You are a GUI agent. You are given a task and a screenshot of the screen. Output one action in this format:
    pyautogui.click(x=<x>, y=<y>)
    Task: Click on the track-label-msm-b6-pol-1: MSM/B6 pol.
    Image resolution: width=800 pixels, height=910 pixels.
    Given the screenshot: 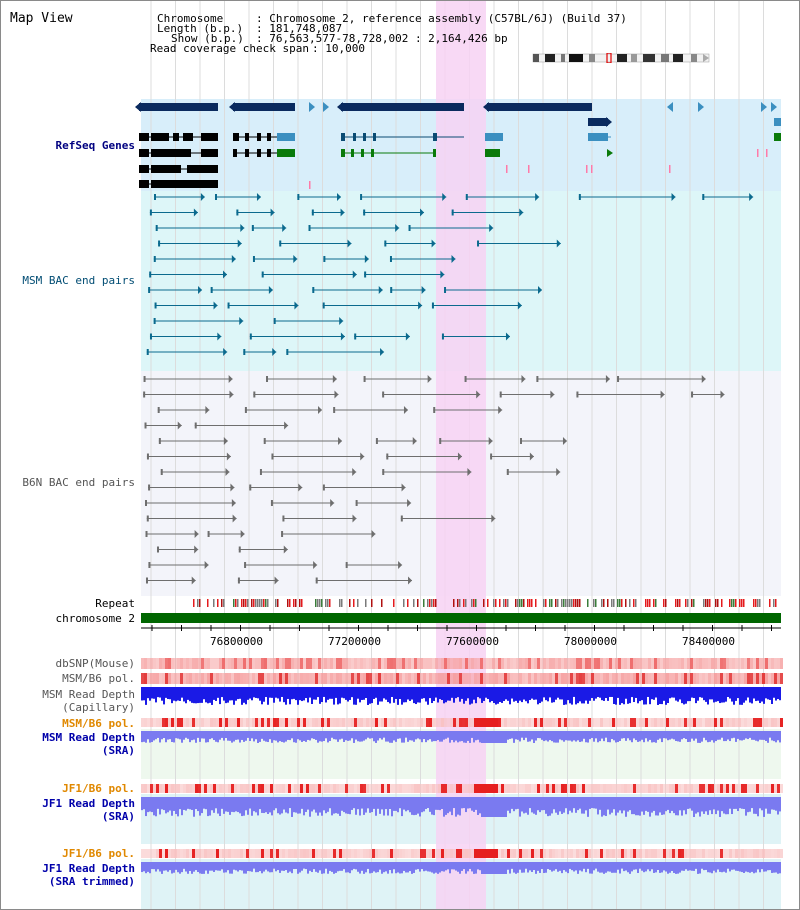 What is the action you would take?
    pyautogui.click(x=98, y=678)
    